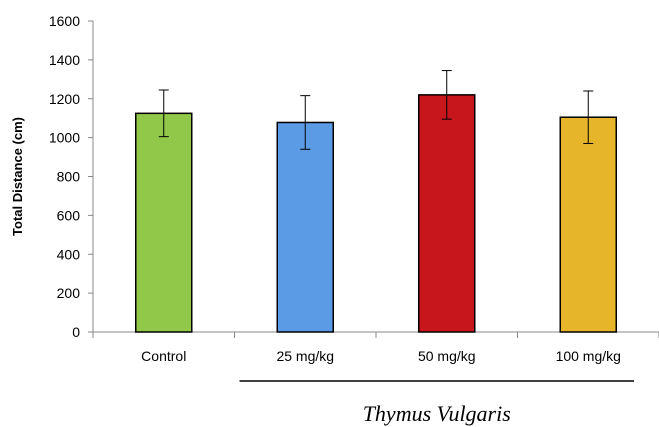  What do you see at coordinates (64, 138) in the screenshot?
I see `y-tick-label: 1000` at bounding box center [64, 138].